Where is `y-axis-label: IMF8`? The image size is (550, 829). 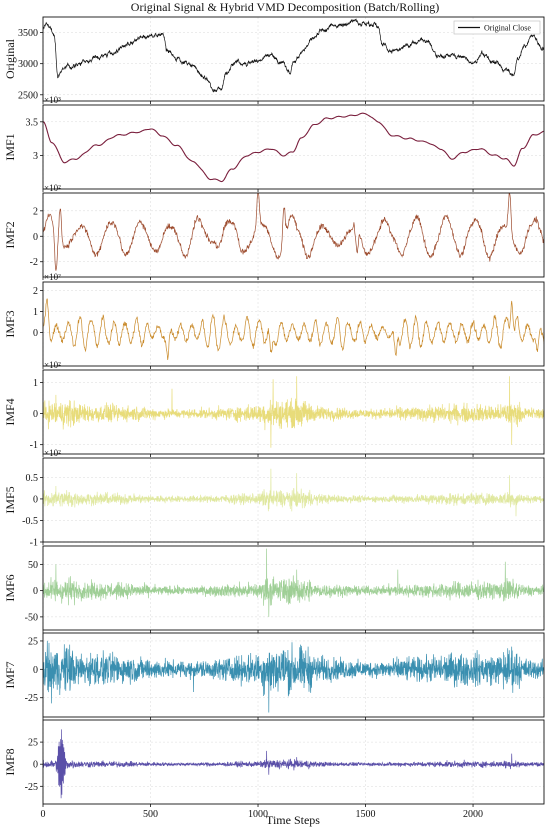 y-axis-label: IMF8 is located at coordinates (10, 761).